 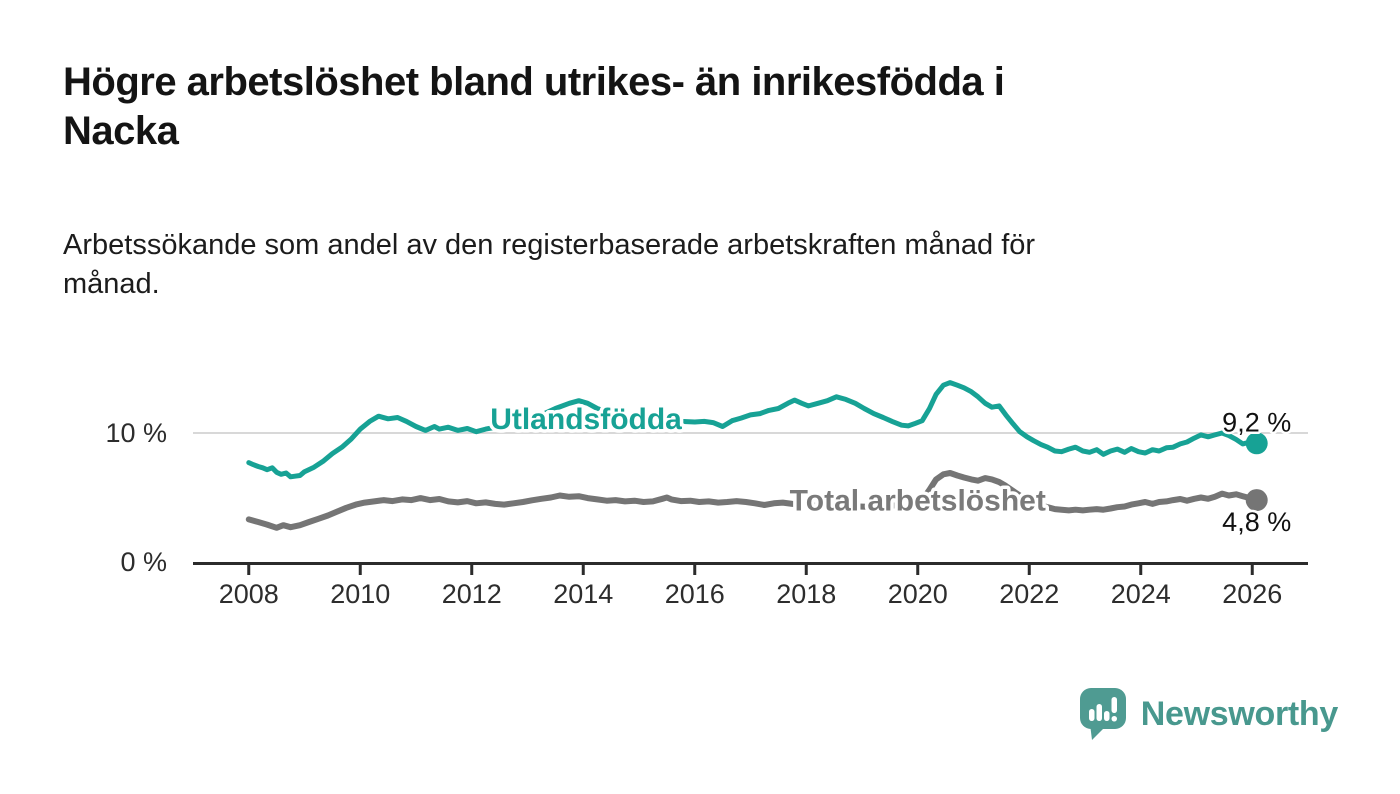 What do you see at coordinates (249, 594) in the screenshot?
I see `x-tick-label: 2008` at bounding box center [249, 594].